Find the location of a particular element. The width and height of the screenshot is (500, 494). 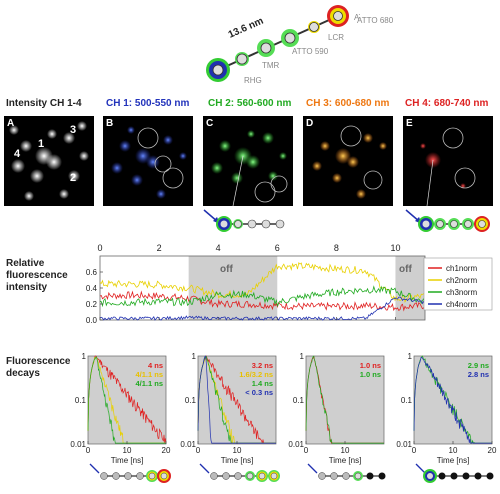

trace-ch3norm is located at coordinates (262, 296).